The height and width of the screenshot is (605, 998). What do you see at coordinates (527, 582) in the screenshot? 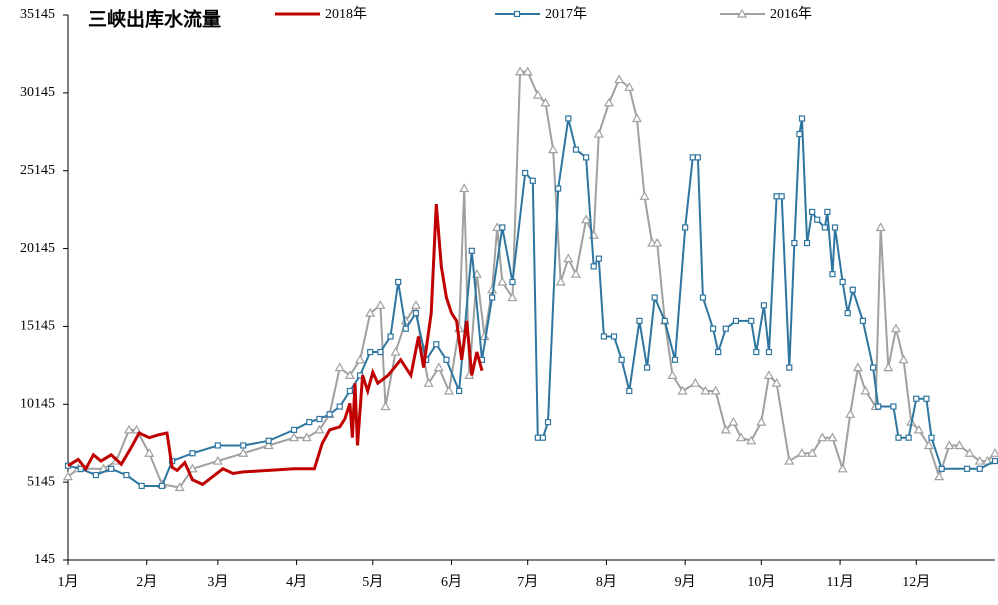
I see `x-tick-label: 7月` at bounding box center [527, 582].